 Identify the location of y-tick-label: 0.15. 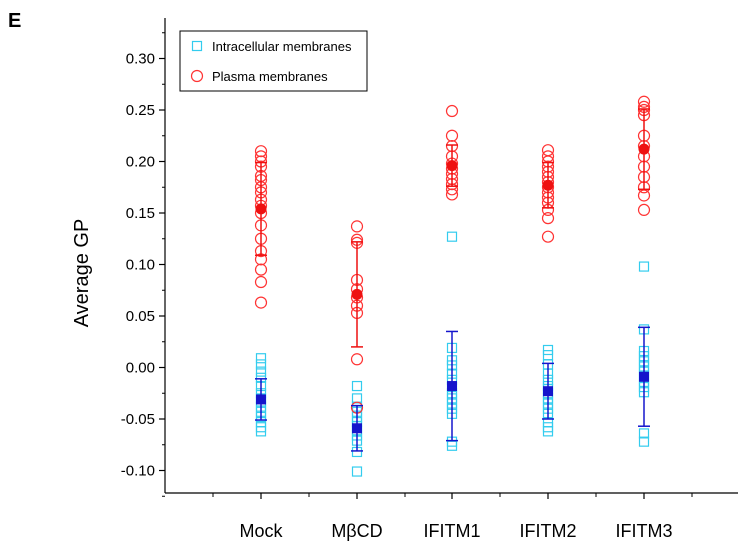
(140, 213).